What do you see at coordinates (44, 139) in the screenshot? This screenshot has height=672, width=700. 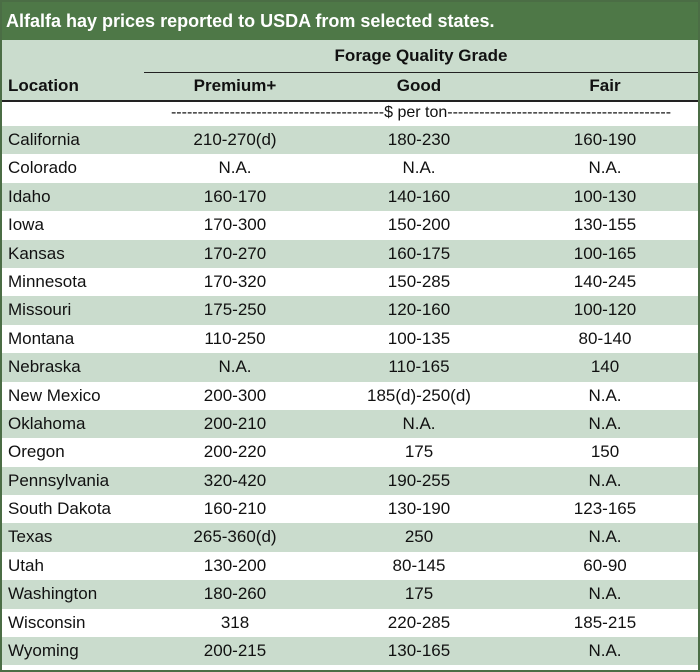 I see `location-cell: California` at bounding box center [44, 139].